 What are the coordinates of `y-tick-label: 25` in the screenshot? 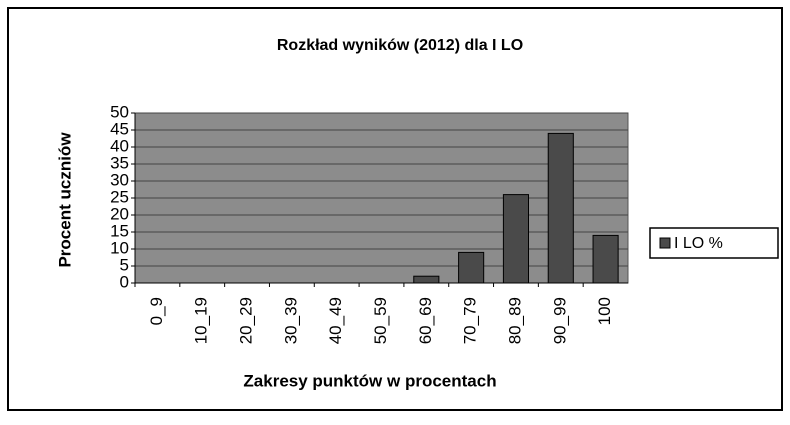 It's located at (119, 196).